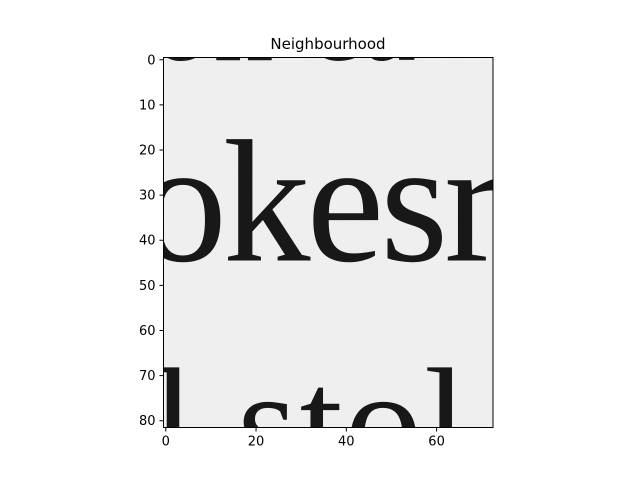 The height and width of the screenshot is (480, 640). I want to click on image-text-row: l stol, so click(311, 408).